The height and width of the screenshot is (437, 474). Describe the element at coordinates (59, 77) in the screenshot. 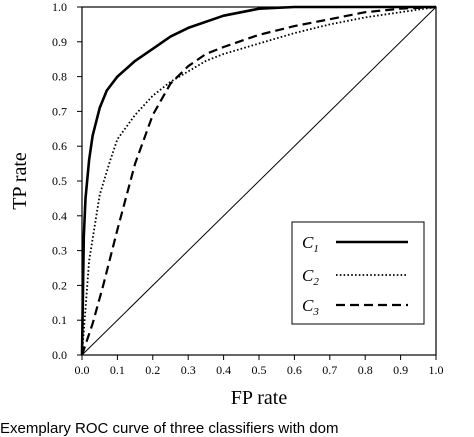

I see `y-tick-label: 0.8` at that location.